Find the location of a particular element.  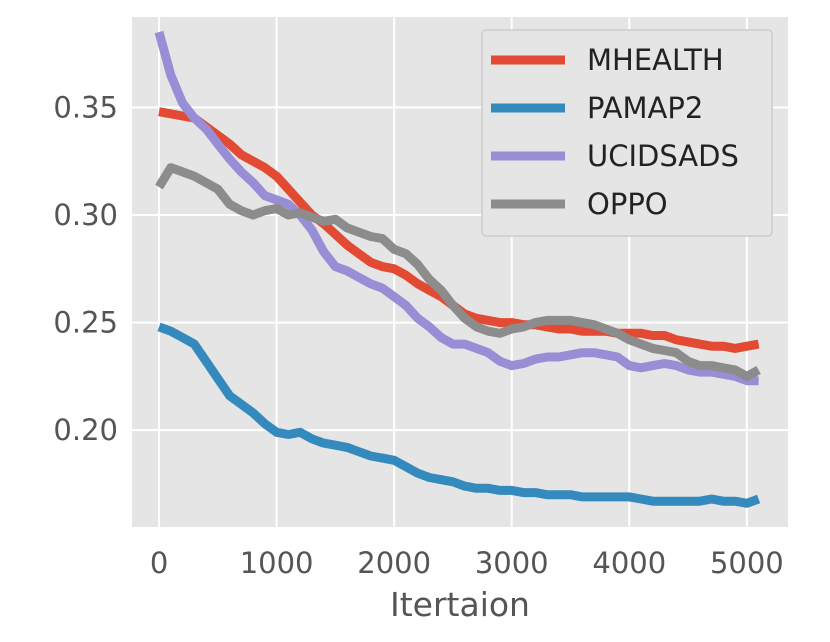

y-tick-label: 0.20 is located at coordinates (85, 430).